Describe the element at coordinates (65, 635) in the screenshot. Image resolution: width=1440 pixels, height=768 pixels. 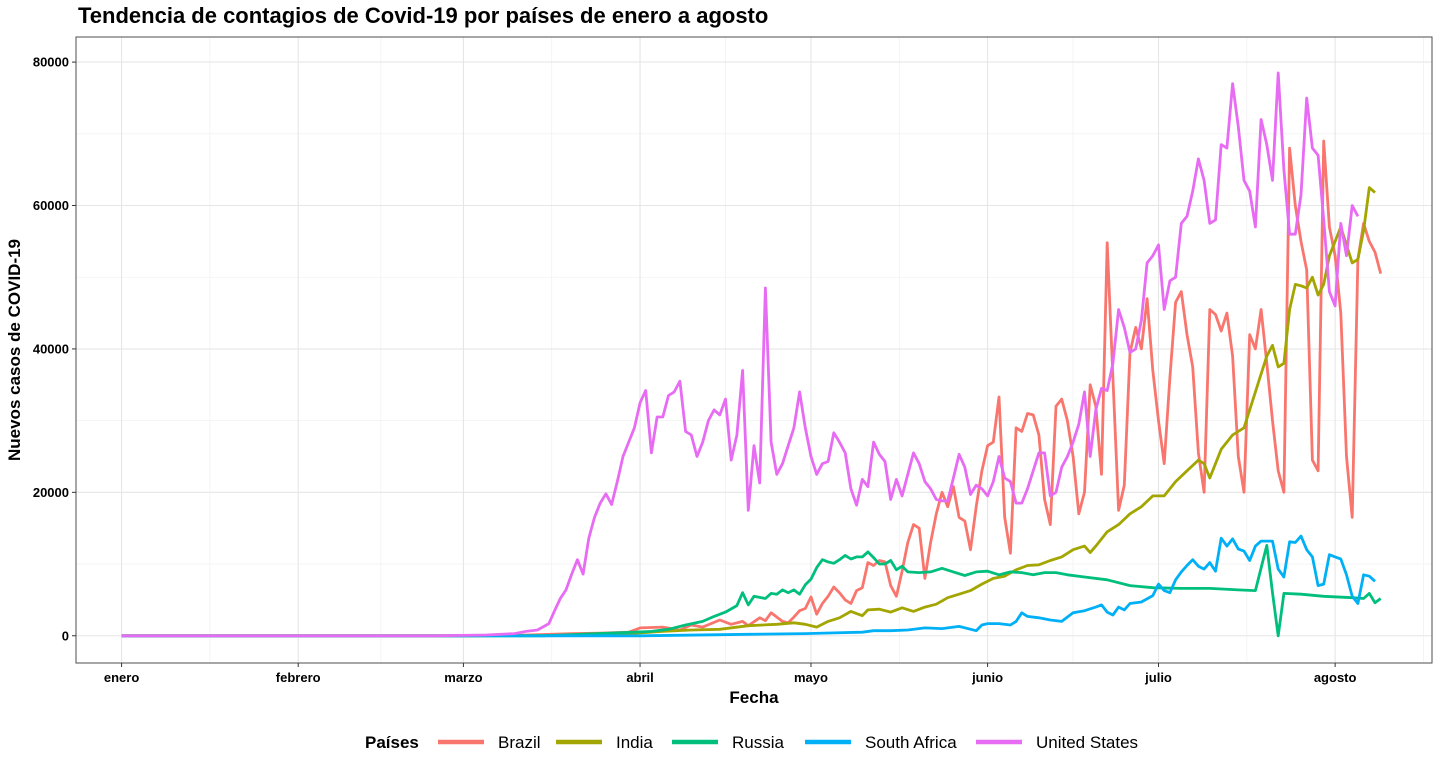
I see `y-tick-label: 0` at that location.